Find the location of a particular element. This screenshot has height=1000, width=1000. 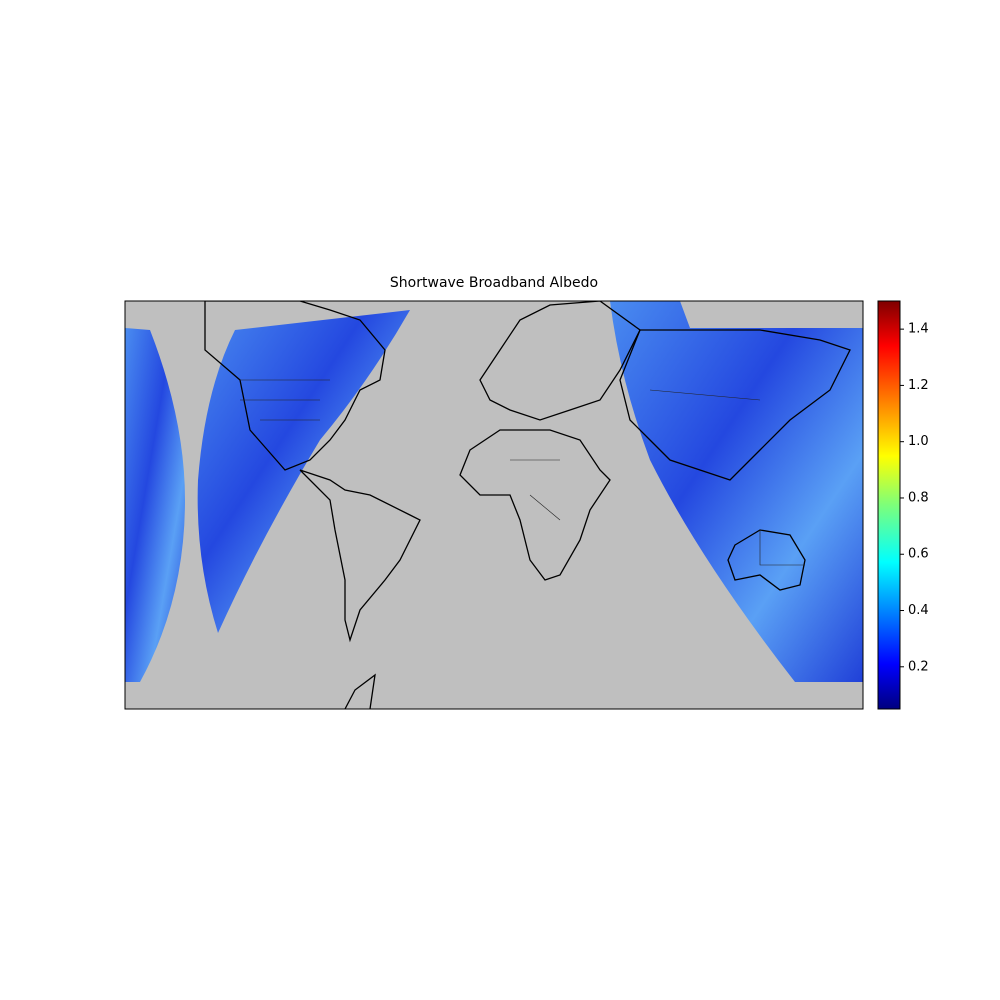

chart-title: Shortwave Broadband Albedo is located at coordinates (494, 283).